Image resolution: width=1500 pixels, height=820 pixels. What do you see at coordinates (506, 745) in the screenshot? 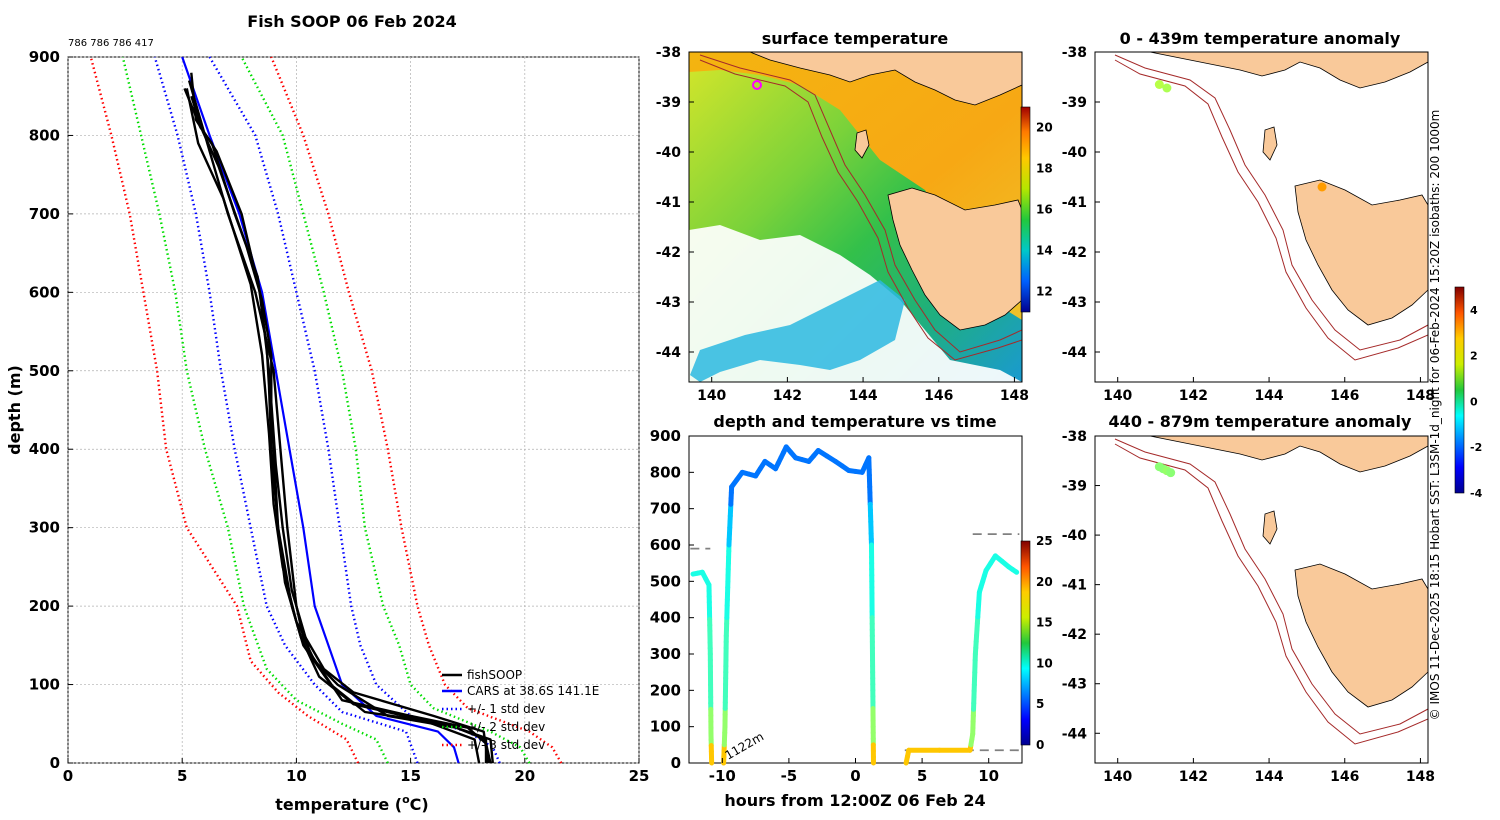
I see `legend-label-sd3: +/- 3 std dev` at bounding box center [506, 745].